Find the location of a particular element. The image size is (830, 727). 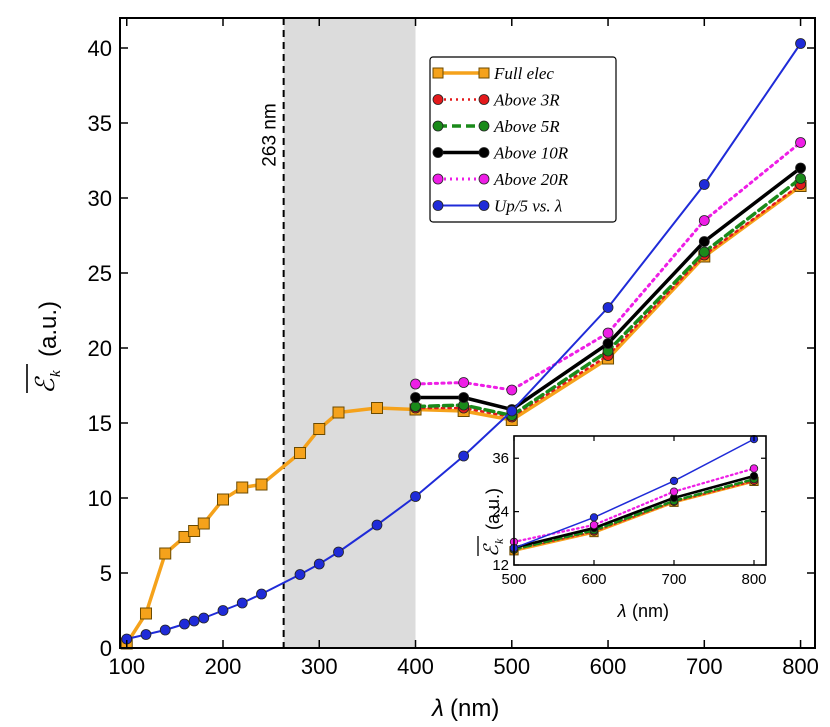

inset-y-label-unit: (a.u.) is located at coordinates (493, 509).